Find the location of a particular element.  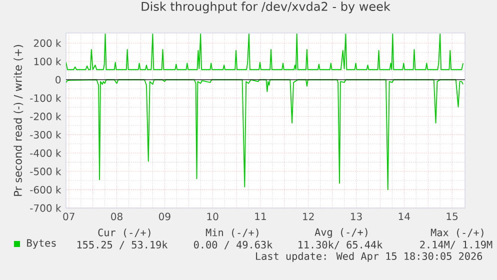

text: Cur (-/+) is located at coordinates (124, 233).